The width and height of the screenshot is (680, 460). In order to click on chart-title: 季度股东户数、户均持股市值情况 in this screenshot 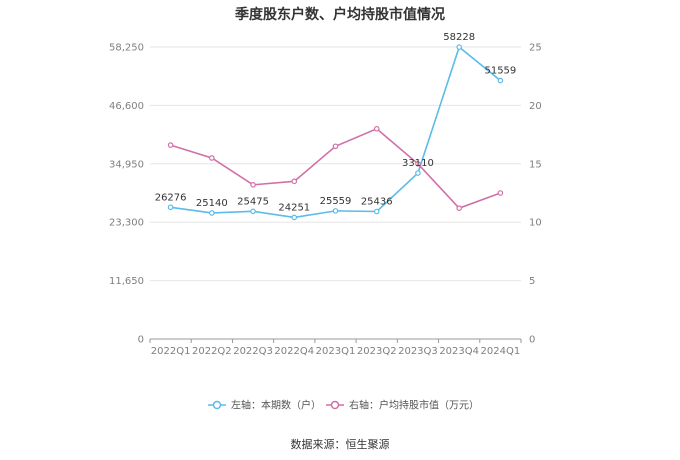, I will do `click(340, 15)`.